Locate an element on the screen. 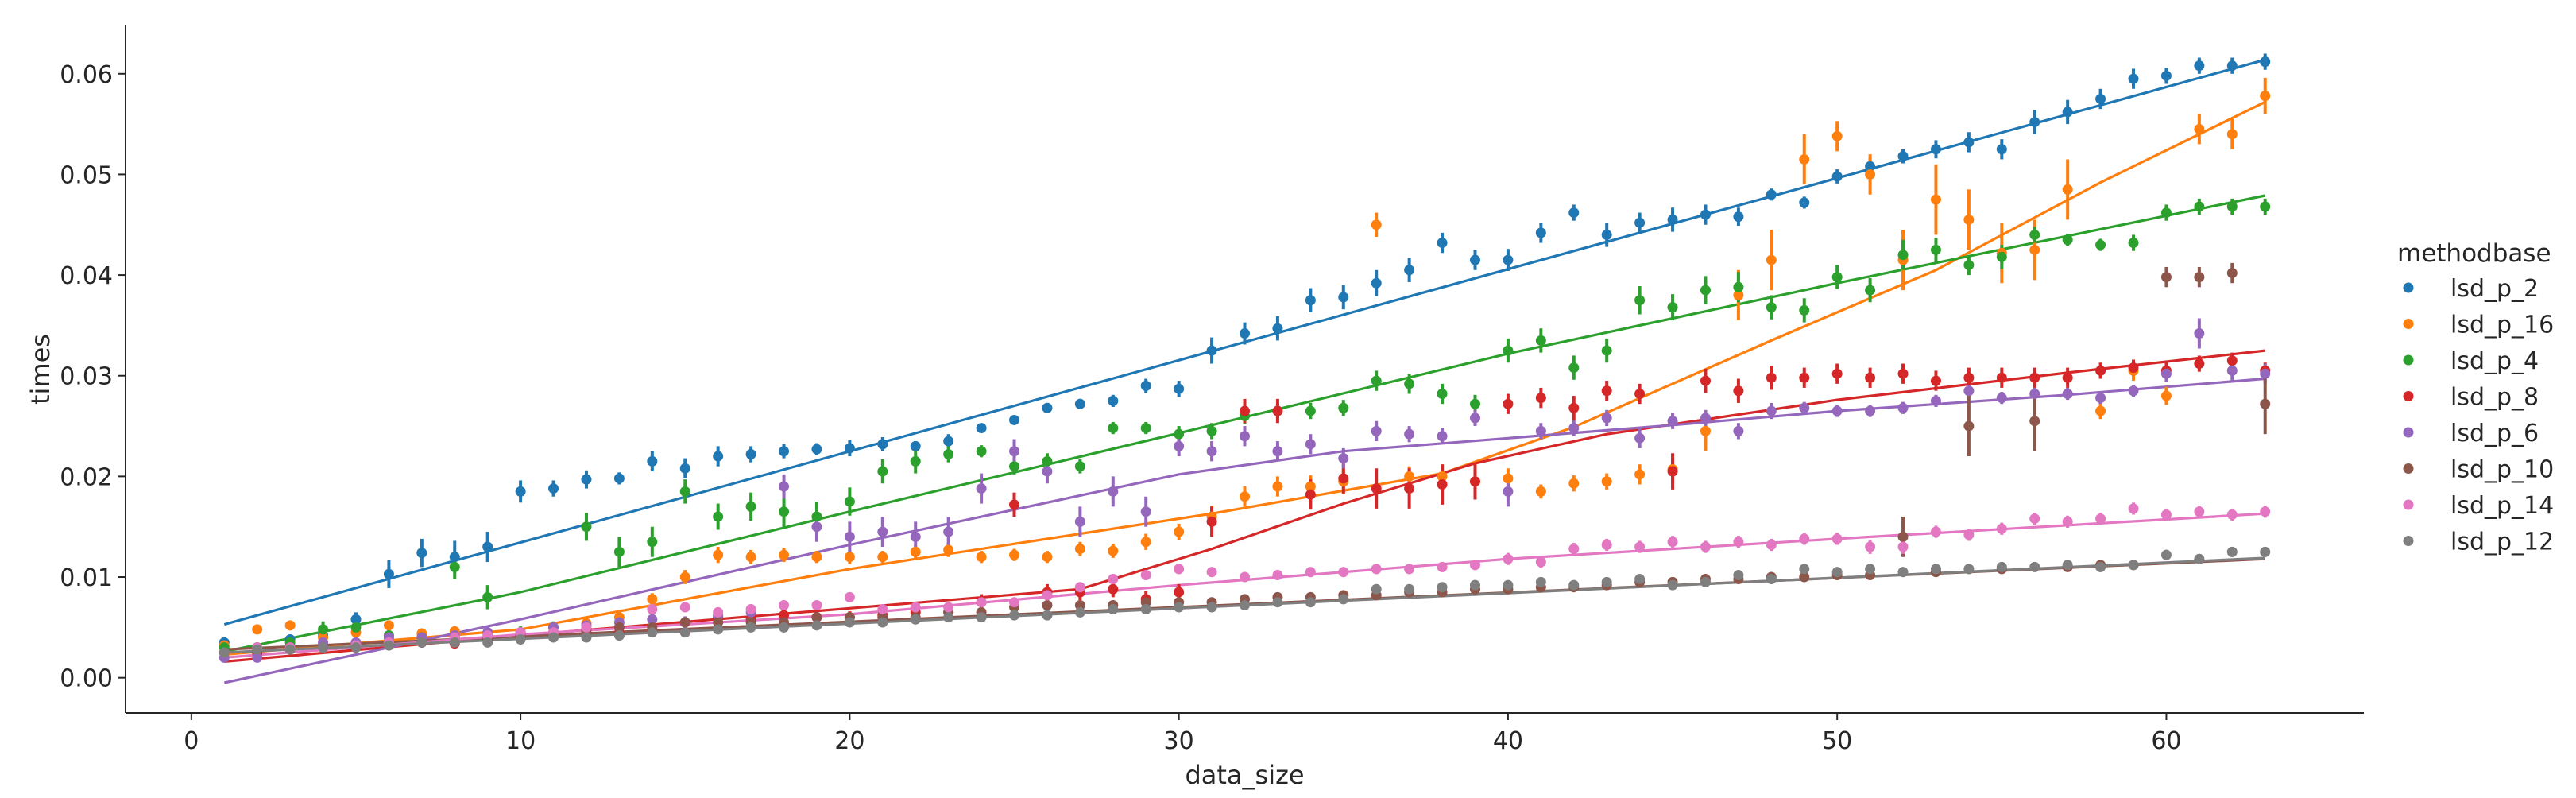 The width and height of the screenshot is (2576, 798). legend-label-lsd_p_8: lsd_p_8 is located at coordinates (2494, 398).